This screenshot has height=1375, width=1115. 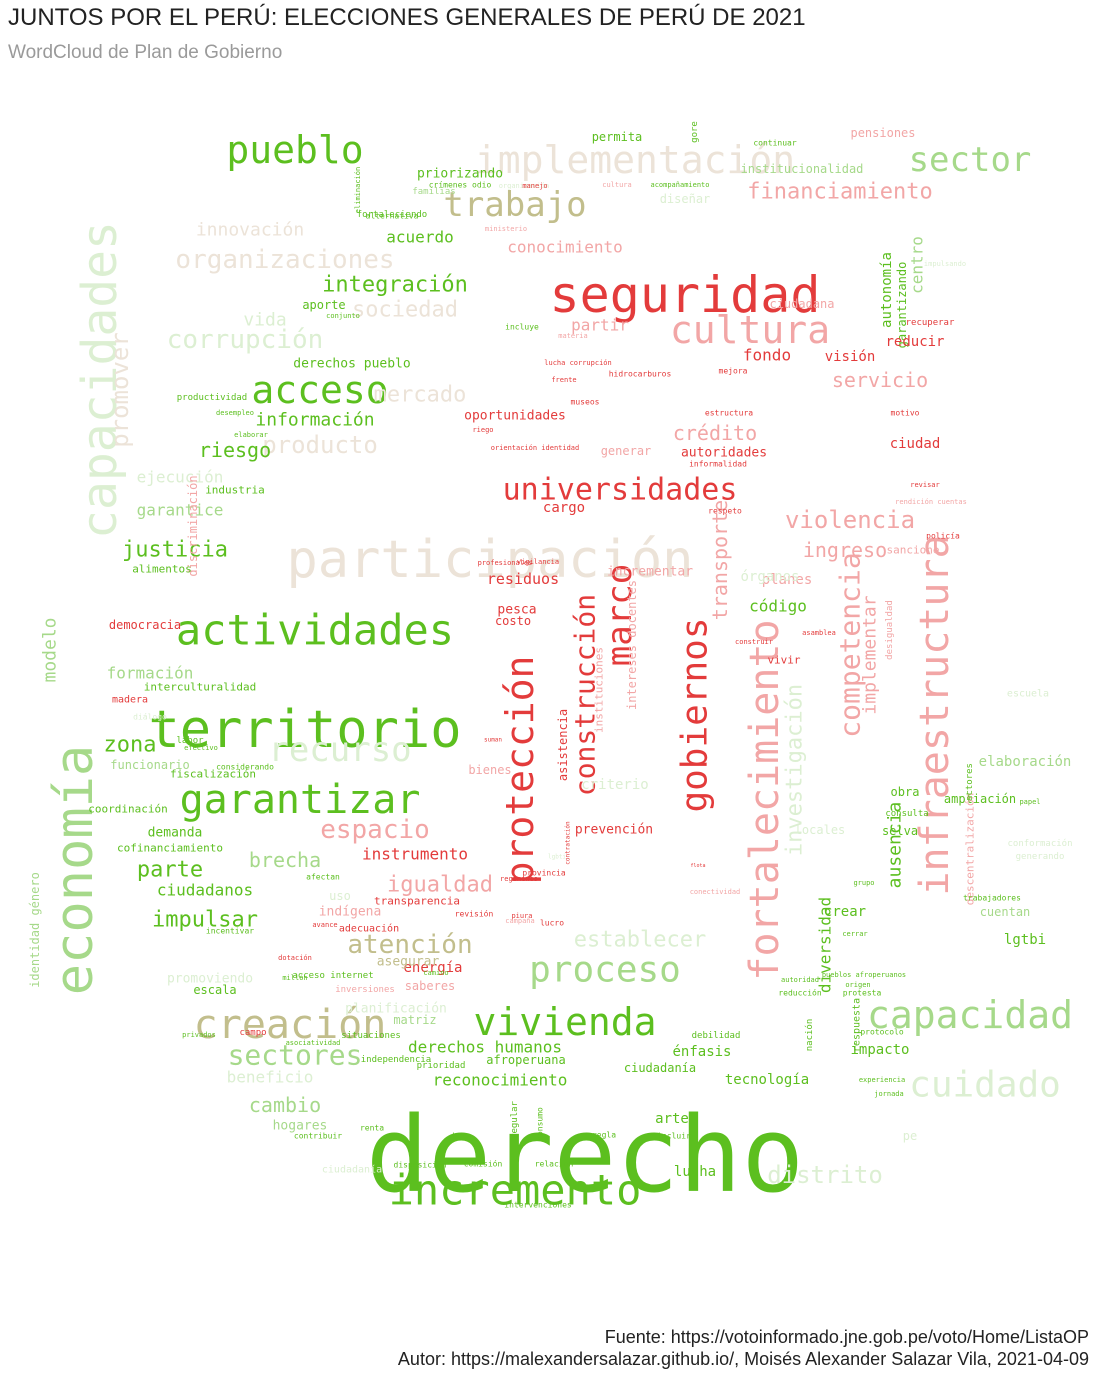 I want to click on word-1: participación, so click(x=490, y=560).